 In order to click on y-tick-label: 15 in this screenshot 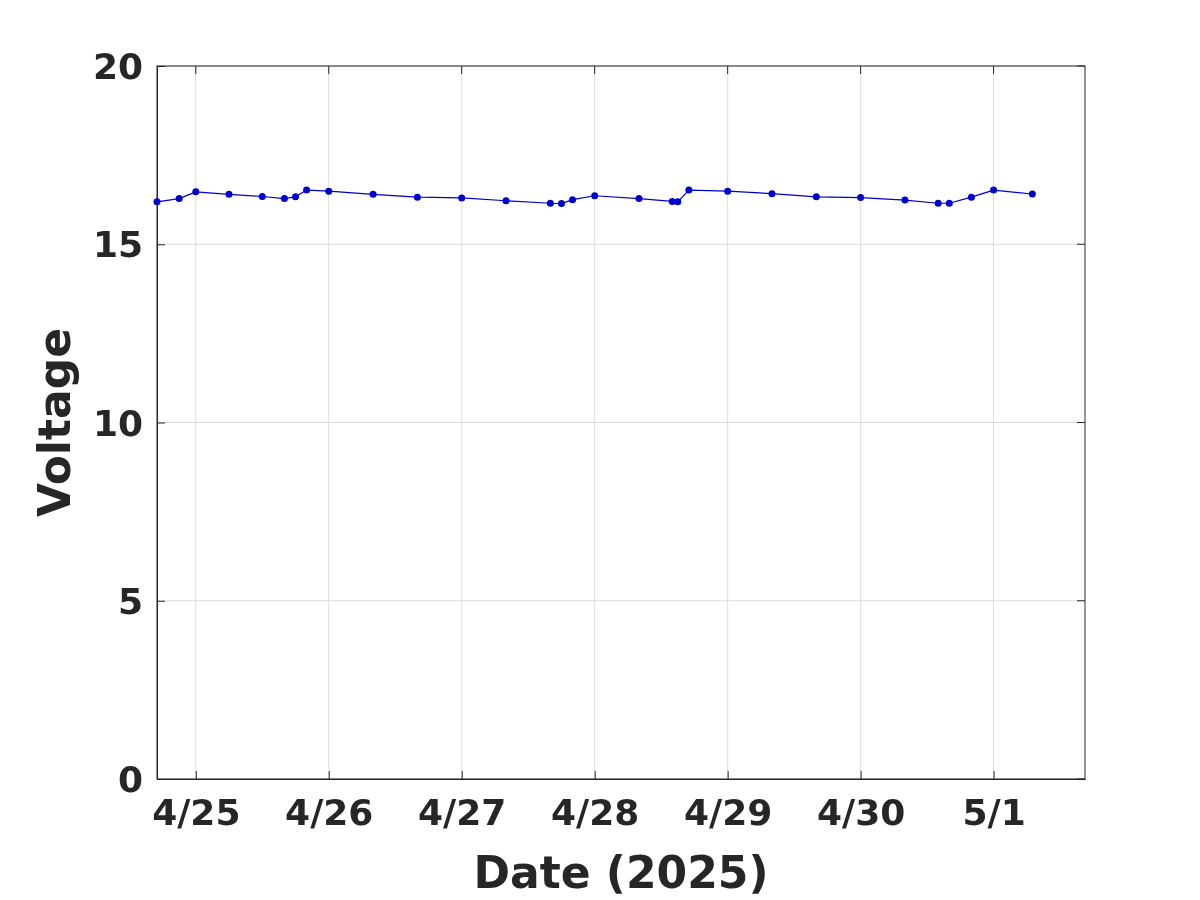, I will do `click(117, 245)`.